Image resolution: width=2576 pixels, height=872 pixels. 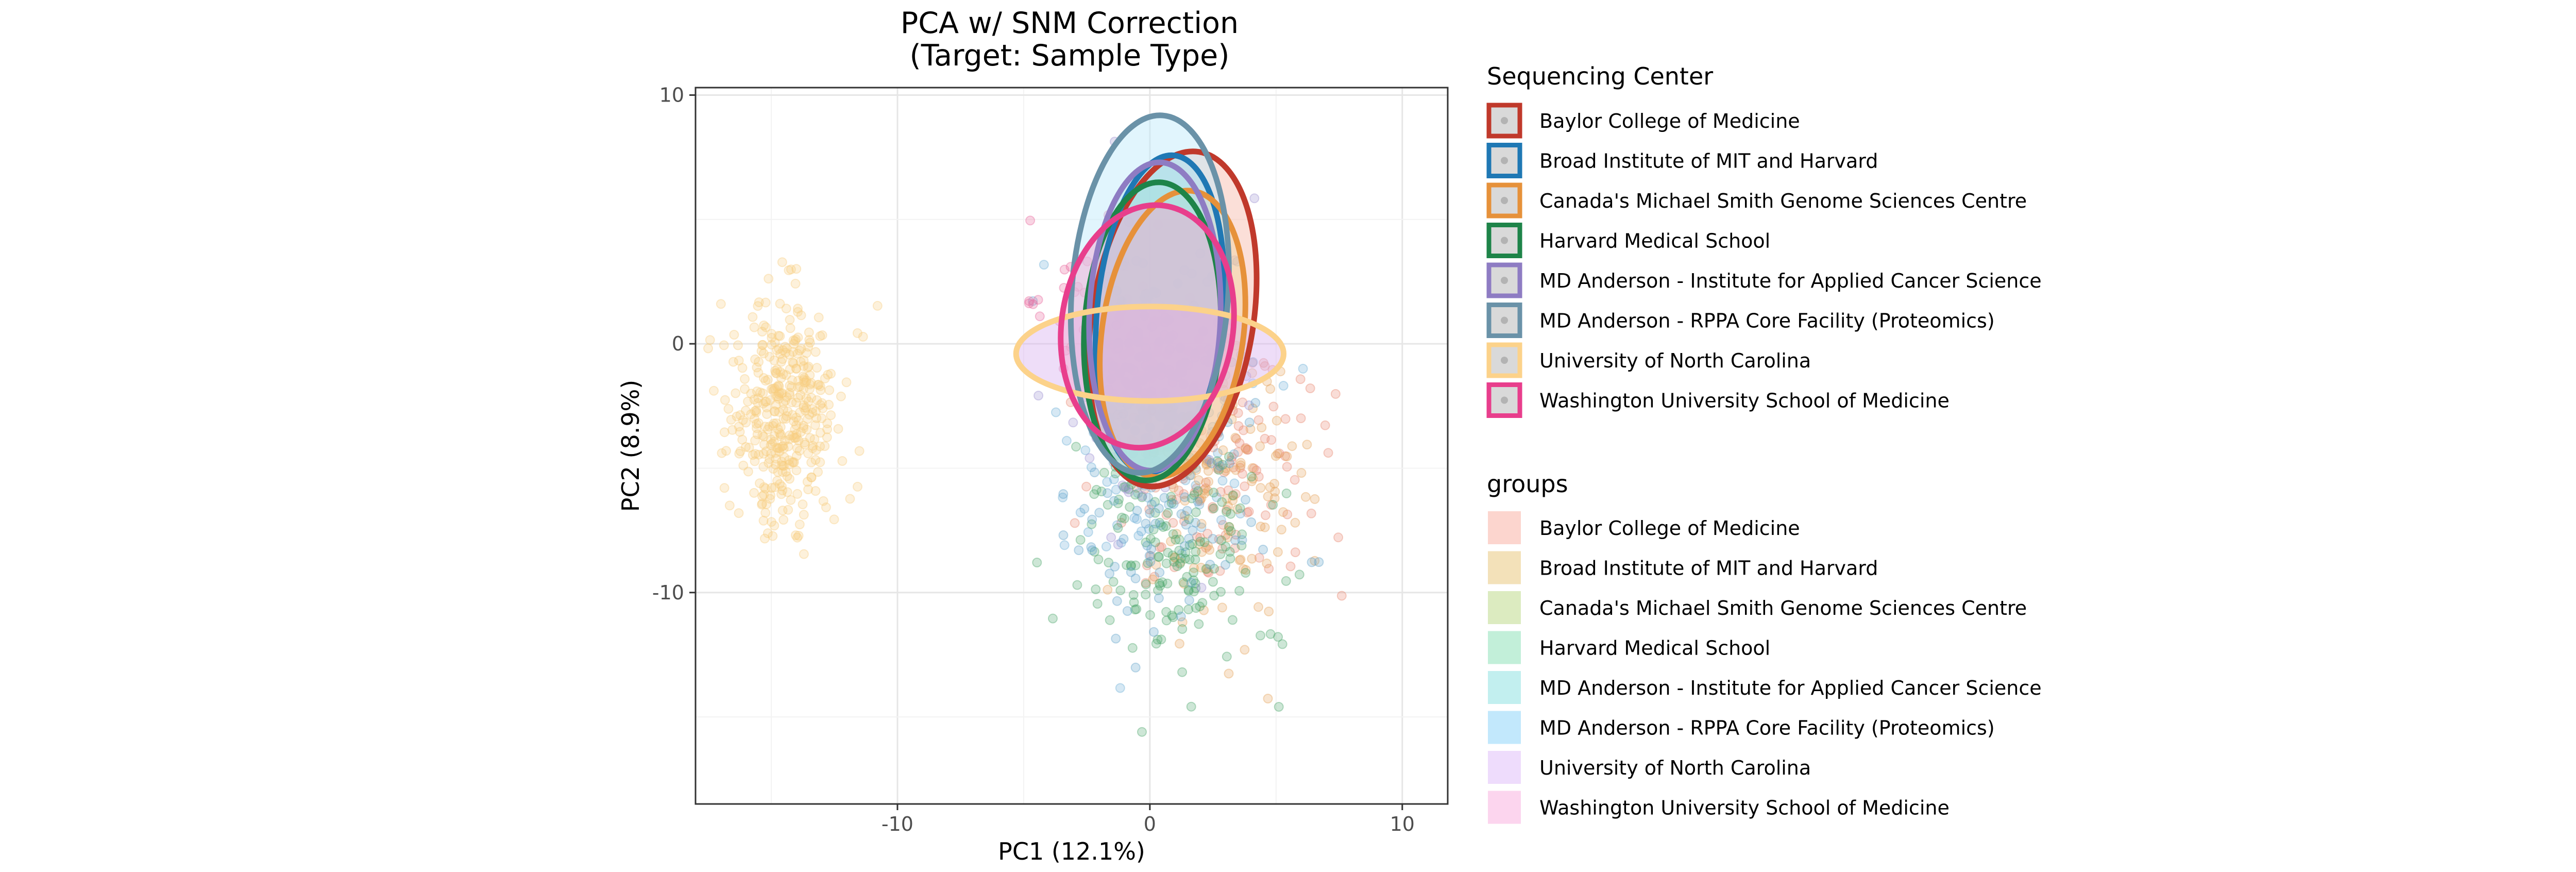 I want to click on ellipse-fill, so click(x=1155, y=316).